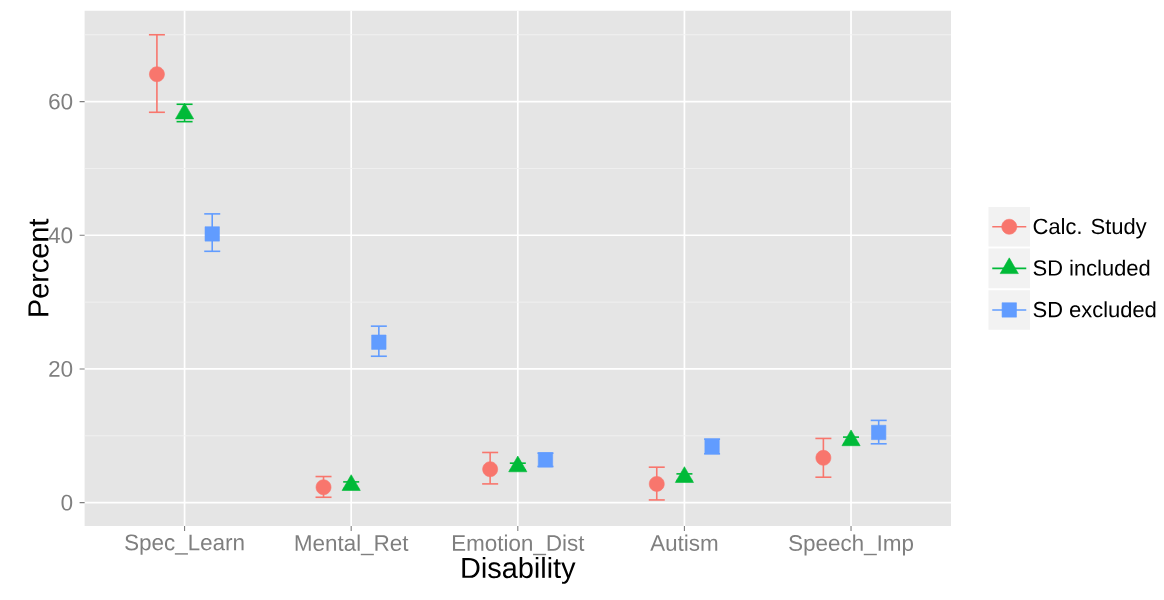 Image resolution: width=1164 pixels, height=600 pixels. What do you see at coordinates (1090, 228) in the screenshot?
I see `legend-label: Calc. Study` at bounding box center [1090, 228].